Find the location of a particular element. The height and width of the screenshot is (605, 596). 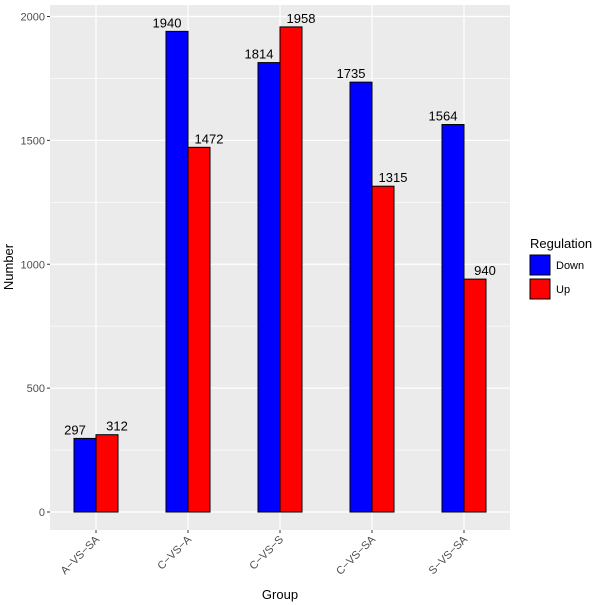

legend-key-down is located at coordinates (540, 265).